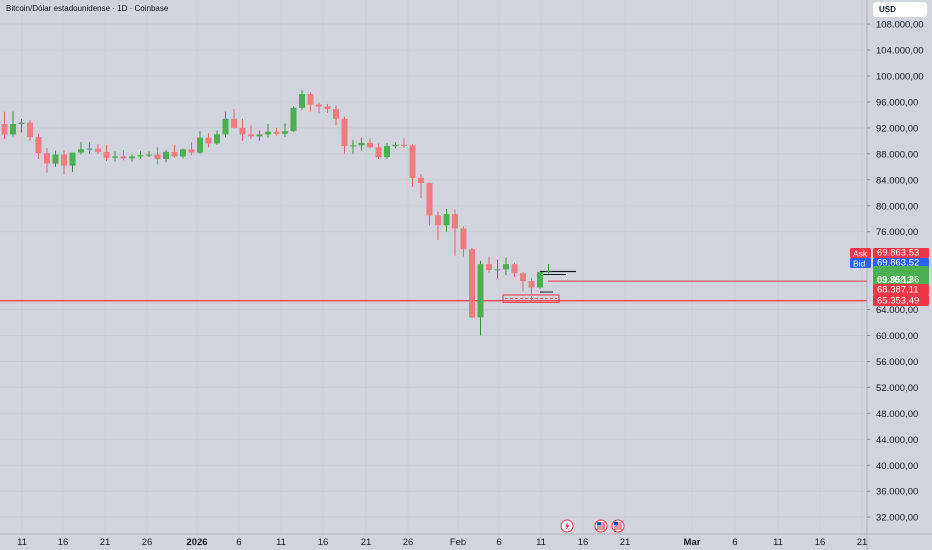  I want to click on countdown-label: 03:36:13, so click(894, 280).